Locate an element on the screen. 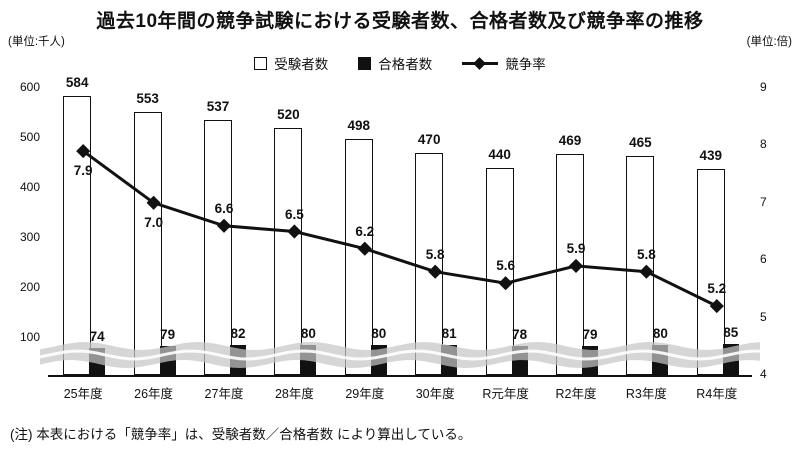 The width and height of the screenshot is (800, 451). rate-value-label: 6.5 is located at coordinates (294, 214).